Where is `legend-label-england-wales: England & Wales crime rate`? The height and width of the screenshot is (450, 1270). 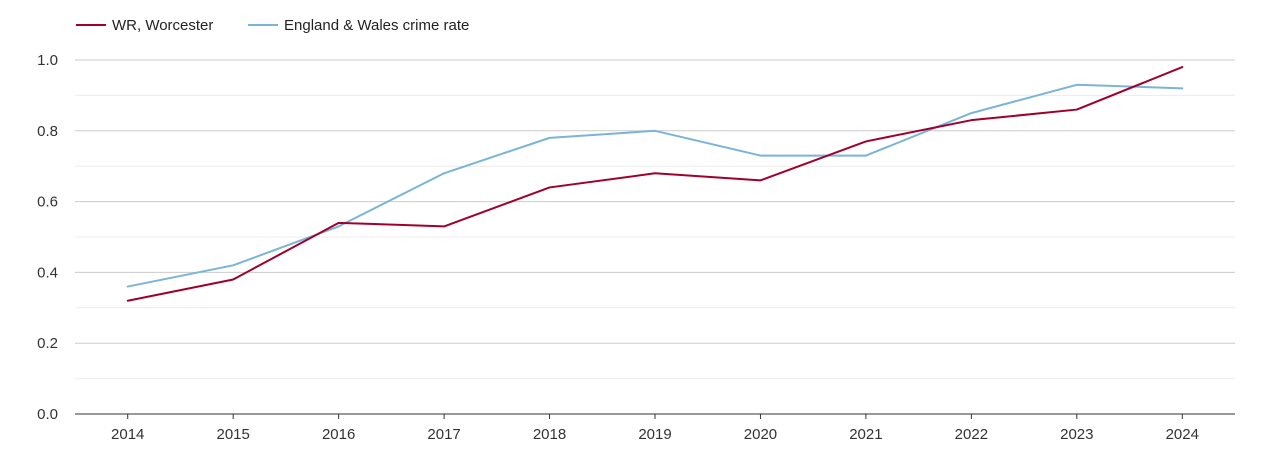 legend-label-england-wales: England & Wales crime rate is located at coordinates (376, 25).